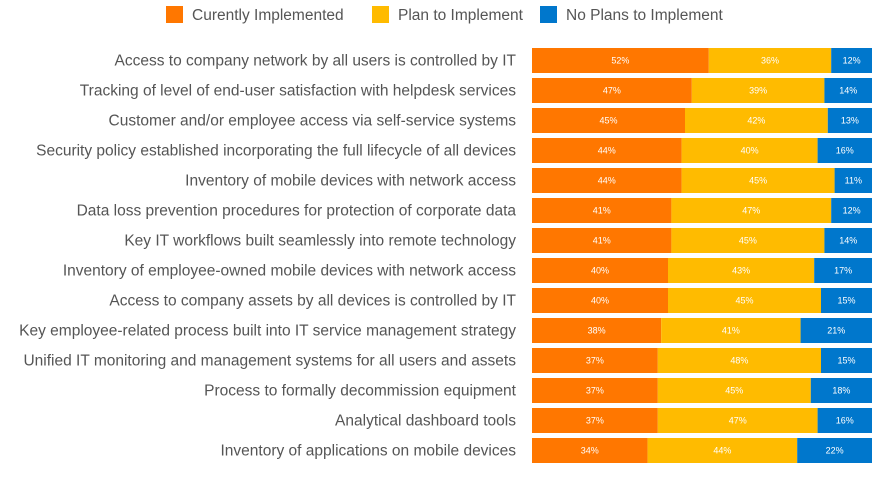  I want to click on data-label: 42%, so click(756, 121).